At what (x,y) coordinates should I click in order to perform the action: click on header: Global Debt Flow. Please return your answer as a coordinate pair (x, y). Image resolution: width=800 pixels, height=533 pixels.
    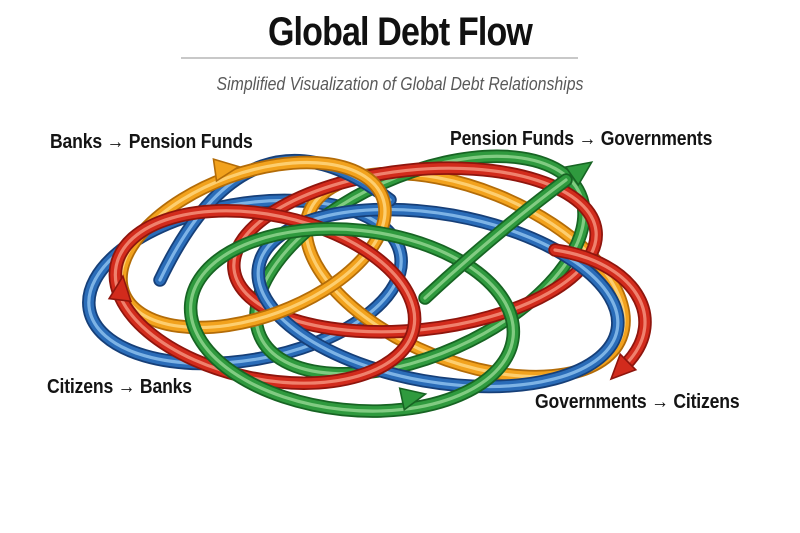
    Looking at the image, I should click on (400, 27).